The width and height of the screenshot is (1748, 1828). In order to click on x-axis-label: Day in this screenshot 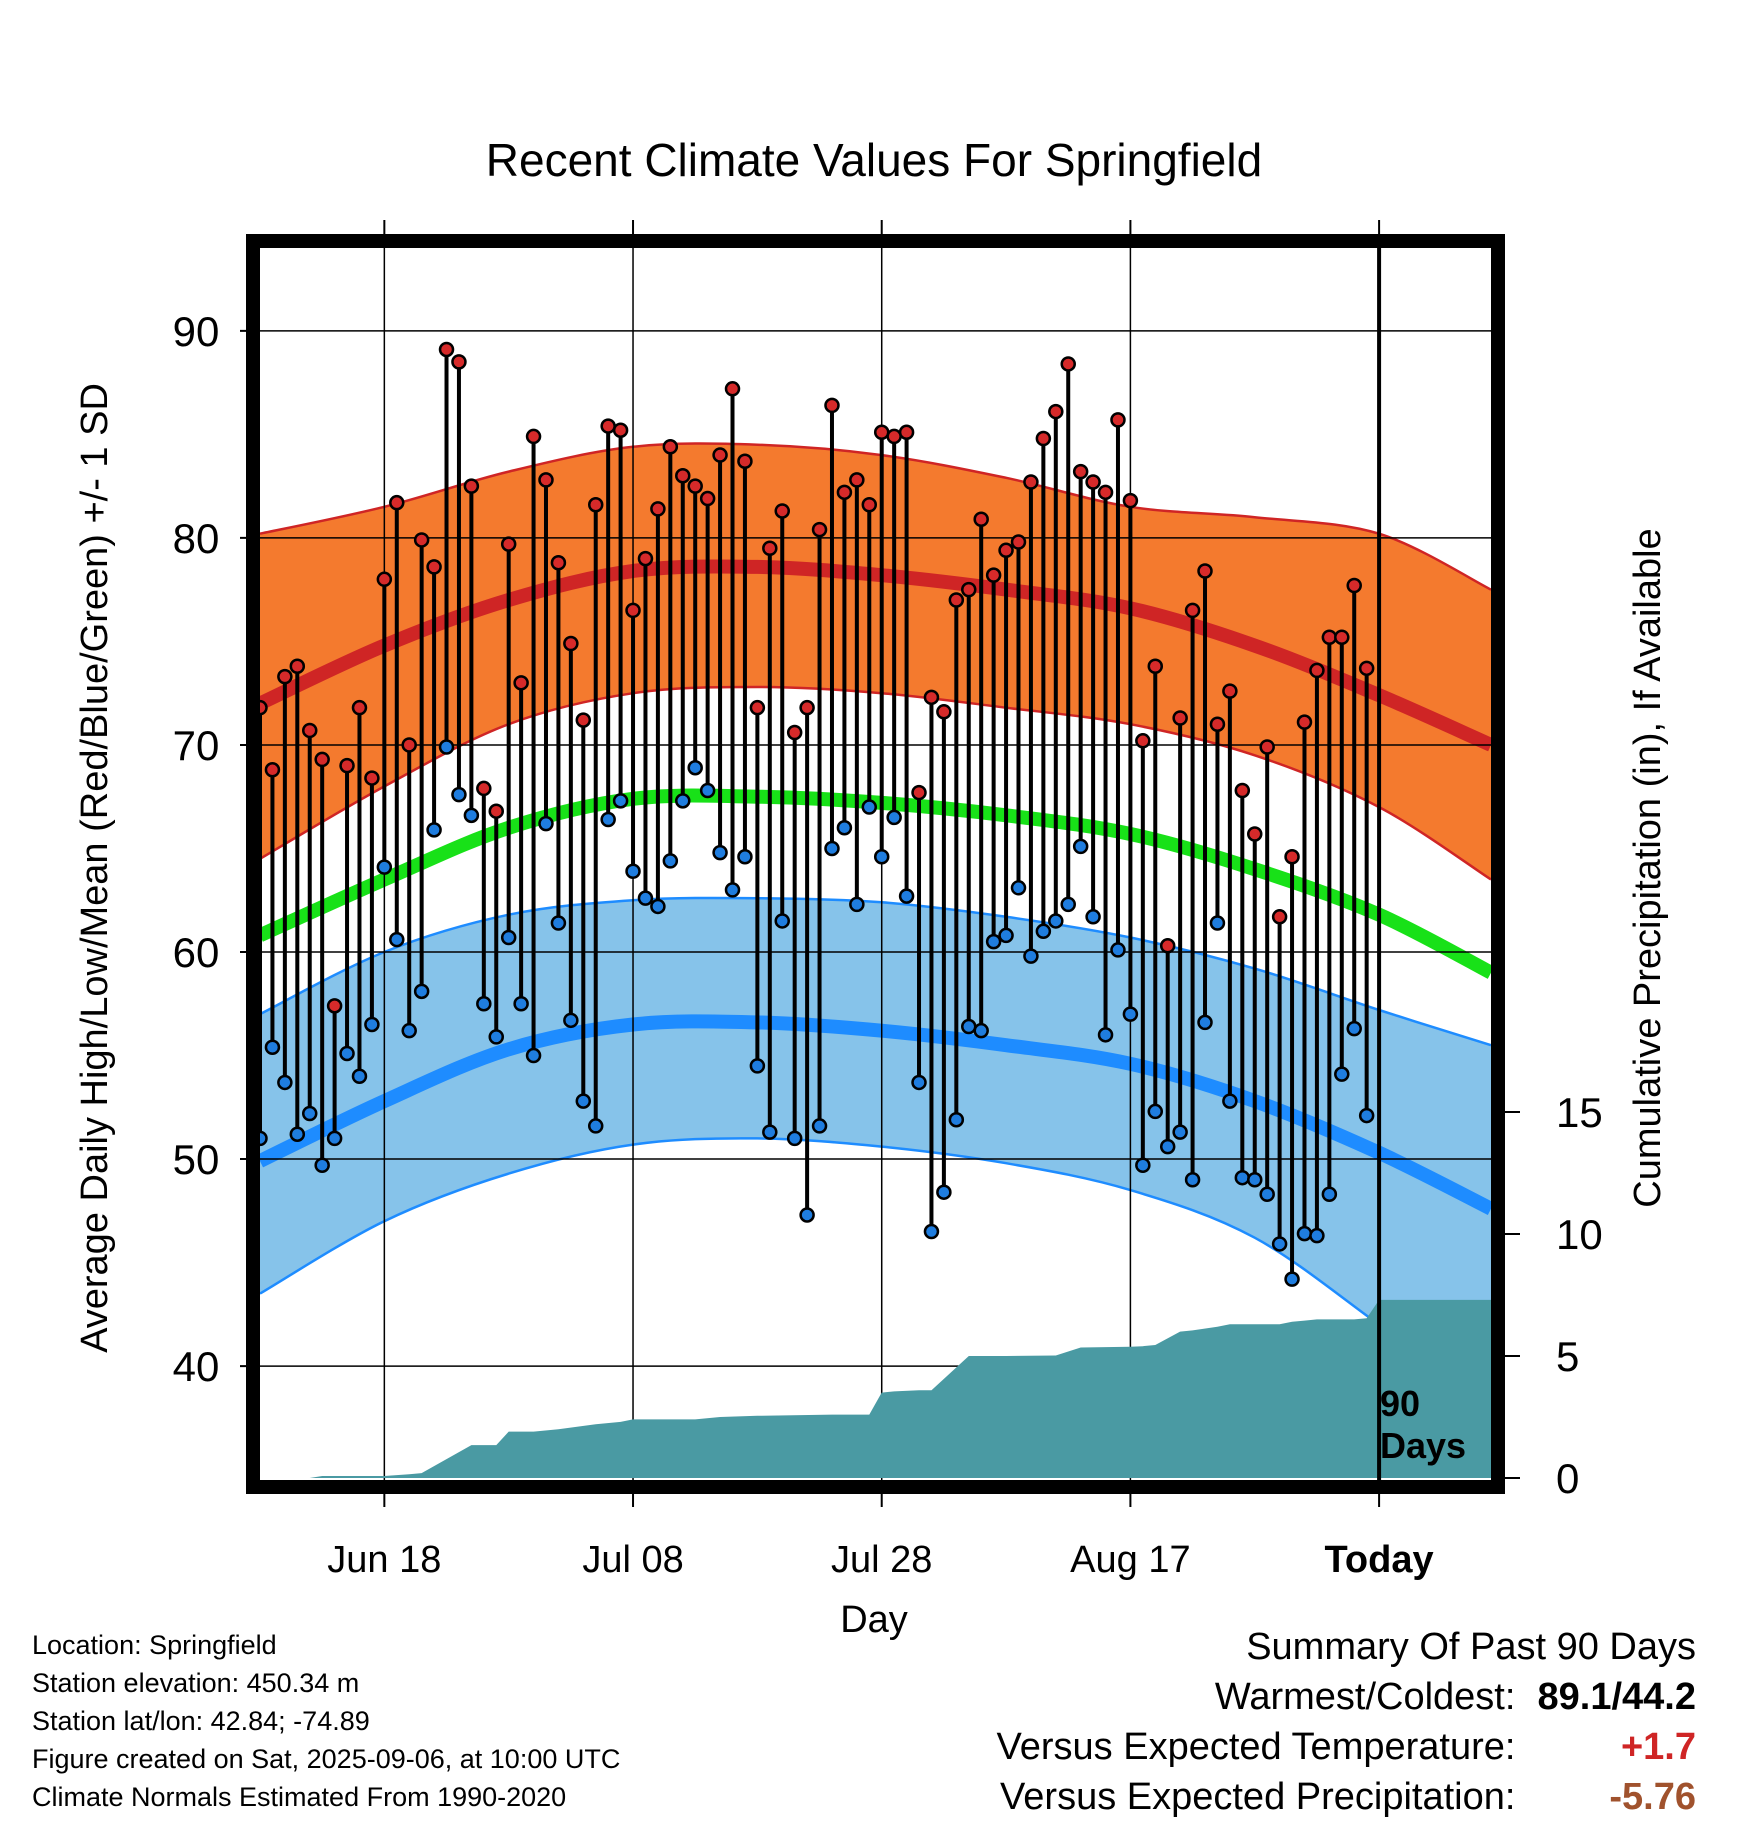, I will do `click(874, 1620)`.